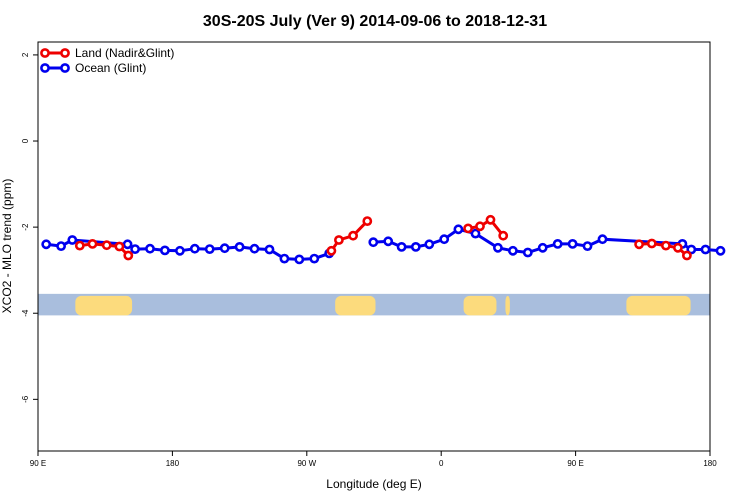 Image resolution: width=750 pixels, height=500 pixels. Describe the element at coordinates (25, 399) in the screenshot. I see `y-tick-label: -6` at that location.